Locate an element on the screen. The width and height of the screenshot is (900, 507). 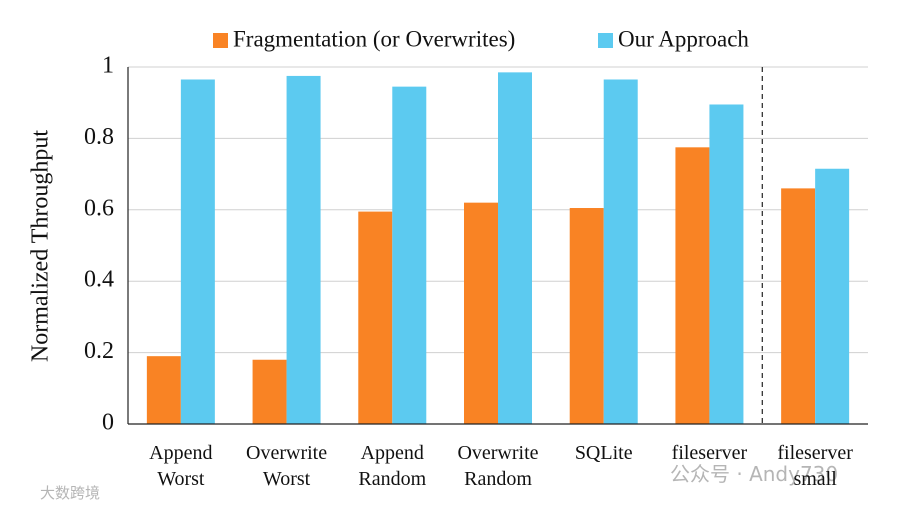
legend-label: Our Approach is located at coordinates (683, 38).